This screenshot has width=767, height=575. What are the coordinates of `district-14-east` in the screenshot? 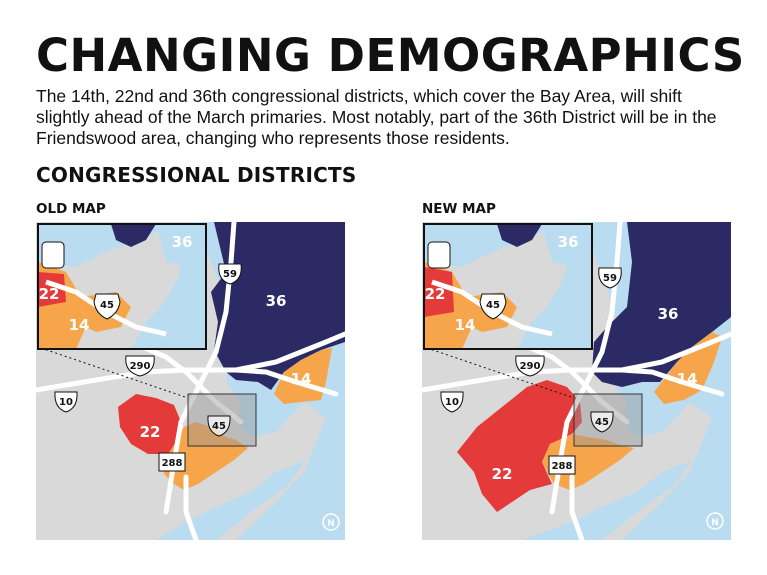 It's located at (688, 368).